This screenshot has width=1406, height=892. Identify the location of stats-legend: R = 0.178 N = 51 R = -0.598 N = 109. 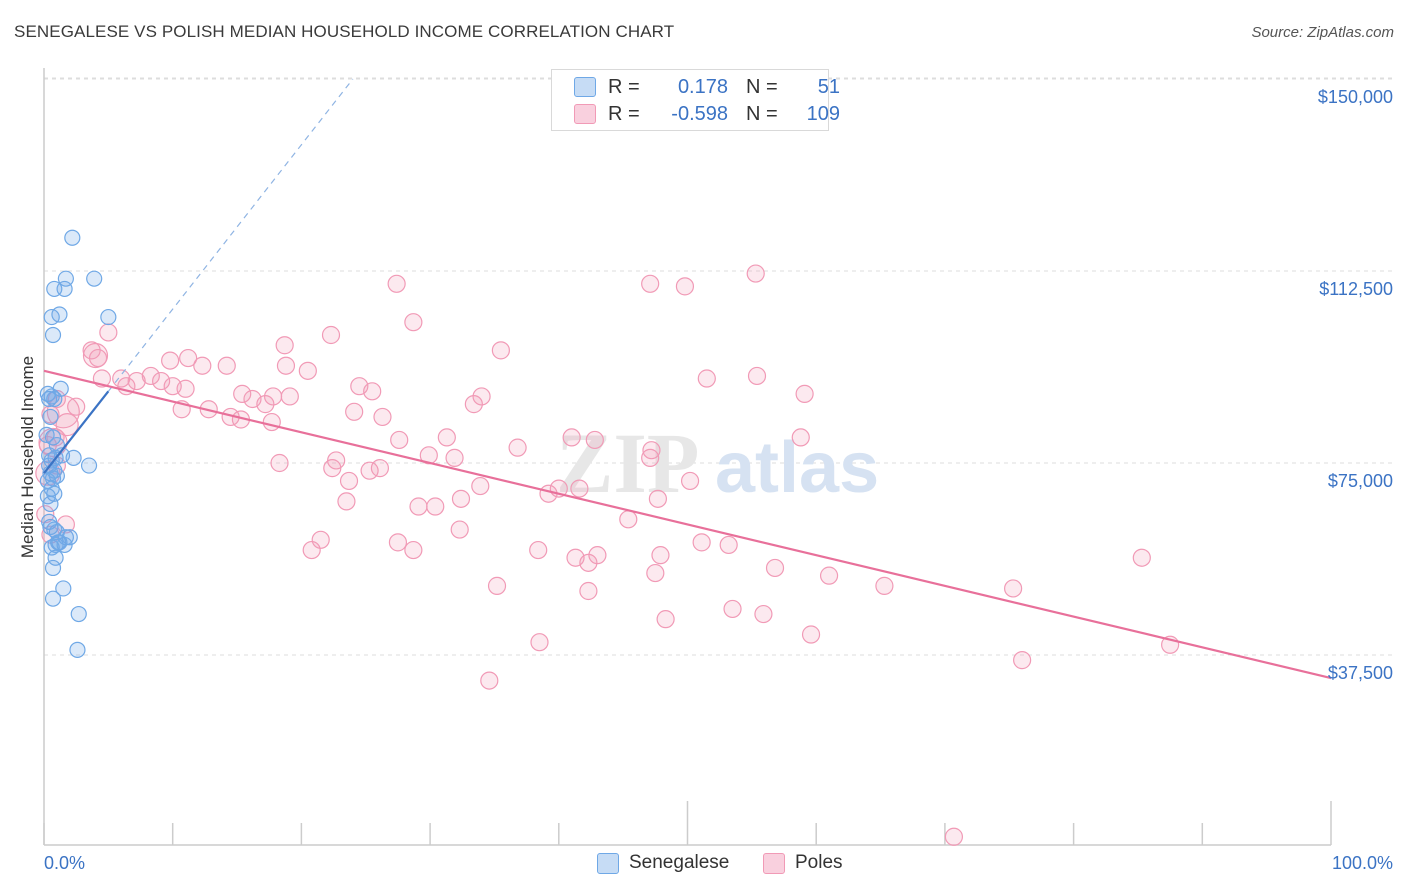
(695, 100).